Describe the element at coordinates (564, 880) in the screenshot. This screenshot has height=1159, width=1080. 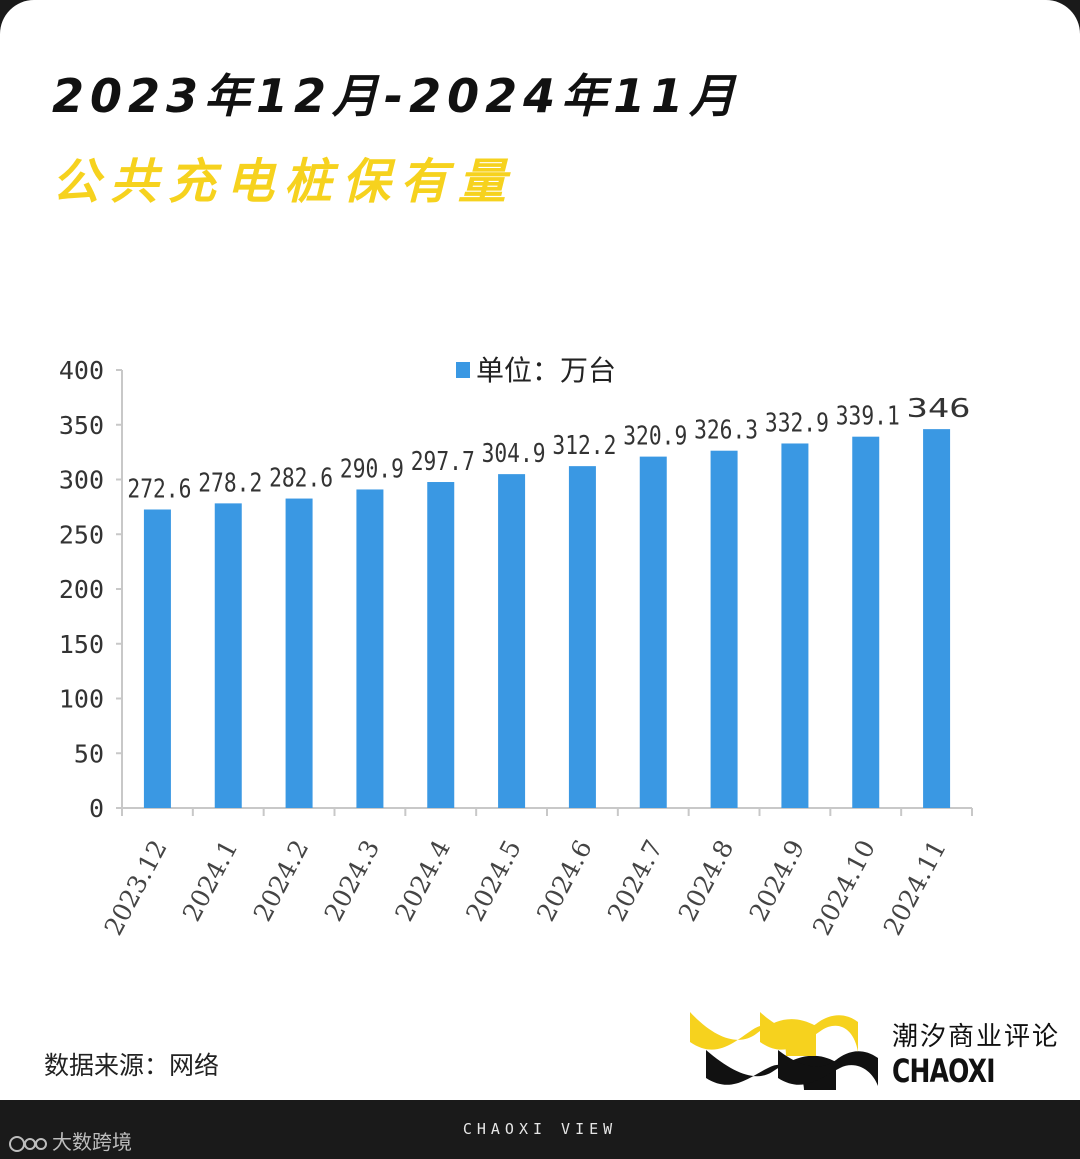
I see `x-tick-label: 2024.6` at that location.